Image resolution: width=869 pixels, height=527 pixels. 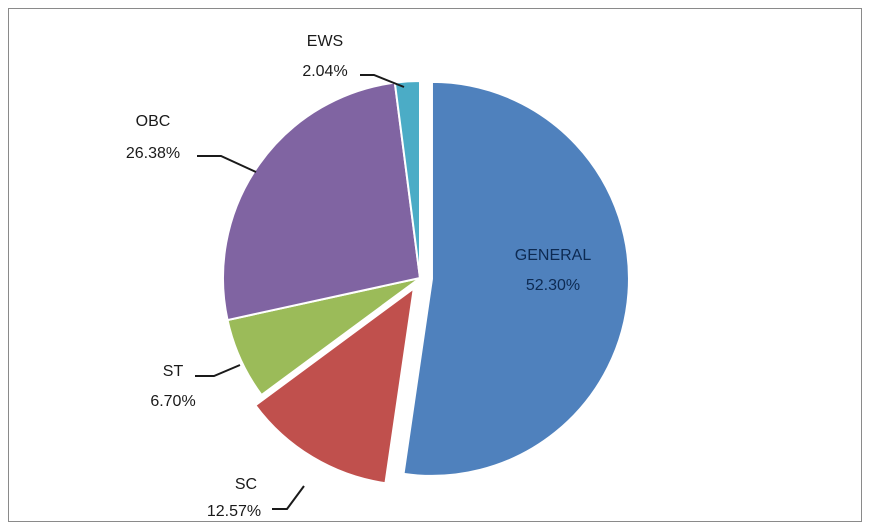 What do you see at coordinates (153, 153) in the screenshot?
I see `label-obc-value: 26.38%` at bounding box center [153, 153].